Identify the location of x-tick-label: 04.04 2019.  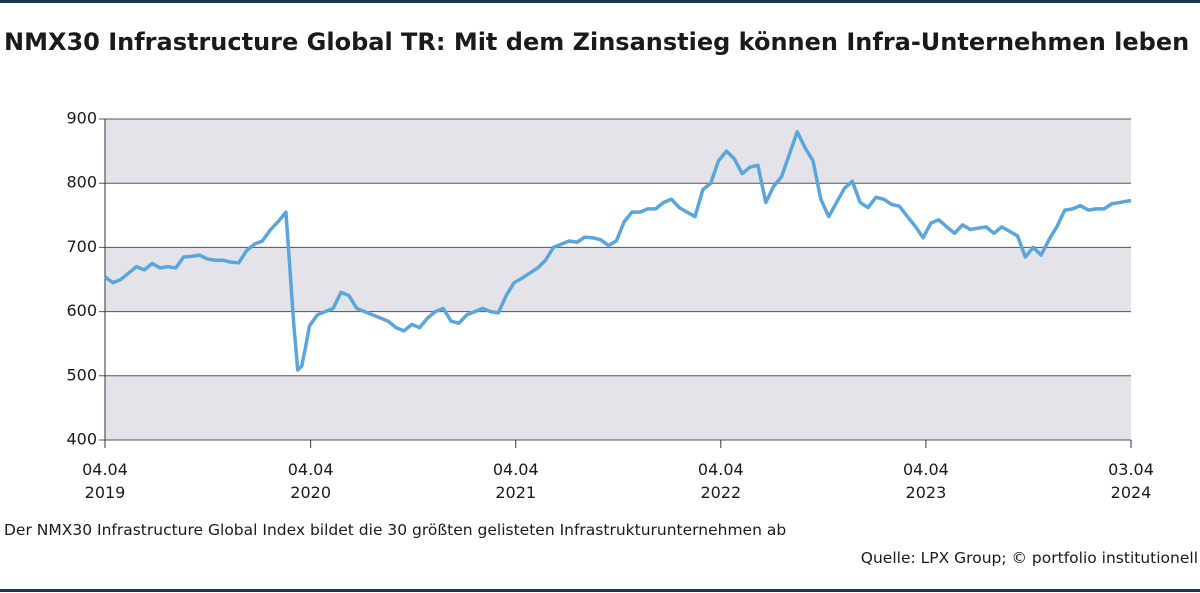
(105, 481).